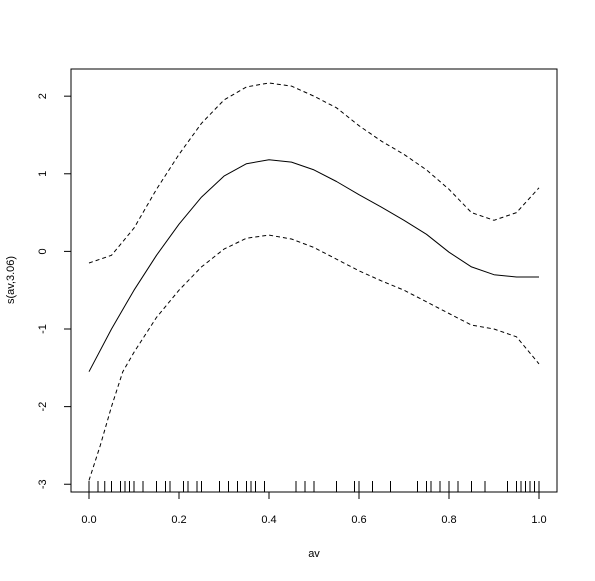 The height and width of the screenshot is (581, 595). Describe the element at coordinates (43, 407) in the screenshot. I see `y-tick-label: -2` at that location.